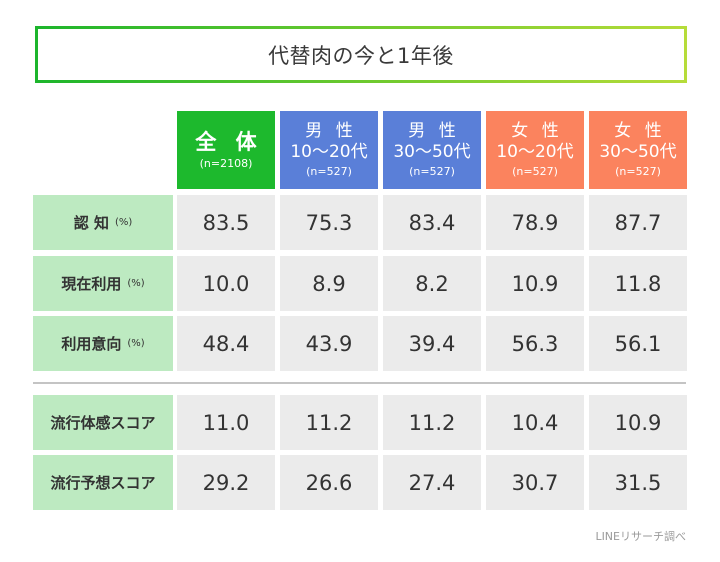  I want to click on row-label-text: 認 知, so click(91, 223).